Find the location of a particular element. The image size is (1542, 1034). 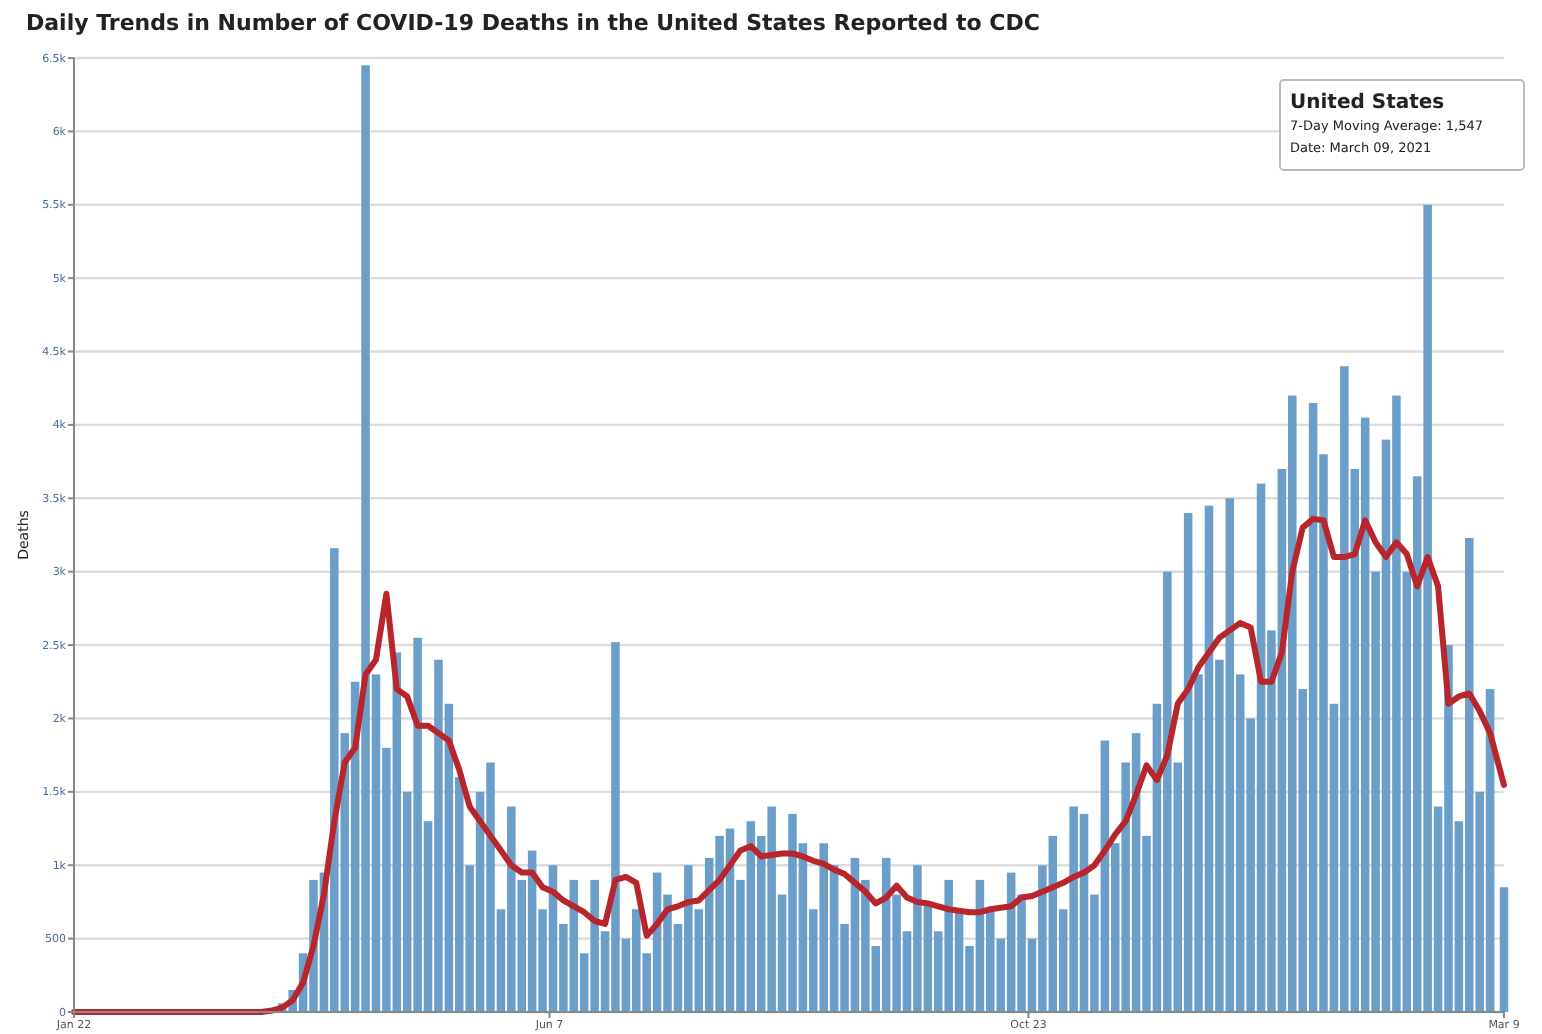

chart-title: Daily Trends in Number of COVID-19 Deaths in the United States Reported to CDC is located at coordinates (533, 23).